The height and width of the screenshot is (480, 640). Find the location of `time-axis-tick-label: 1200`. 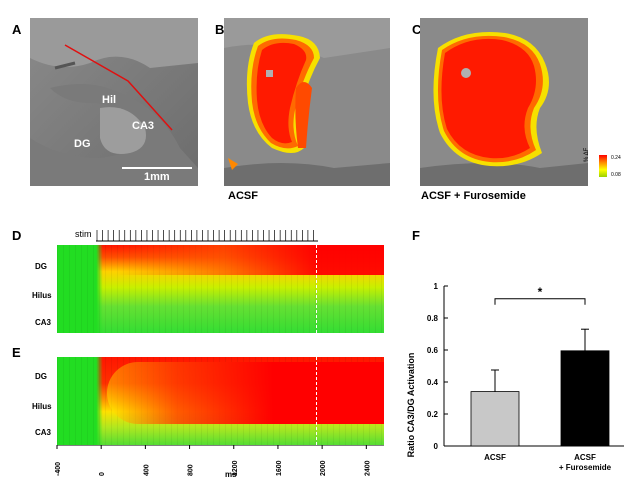

time-axis-tick-label: 1200 is located at coordinates (235, 468).